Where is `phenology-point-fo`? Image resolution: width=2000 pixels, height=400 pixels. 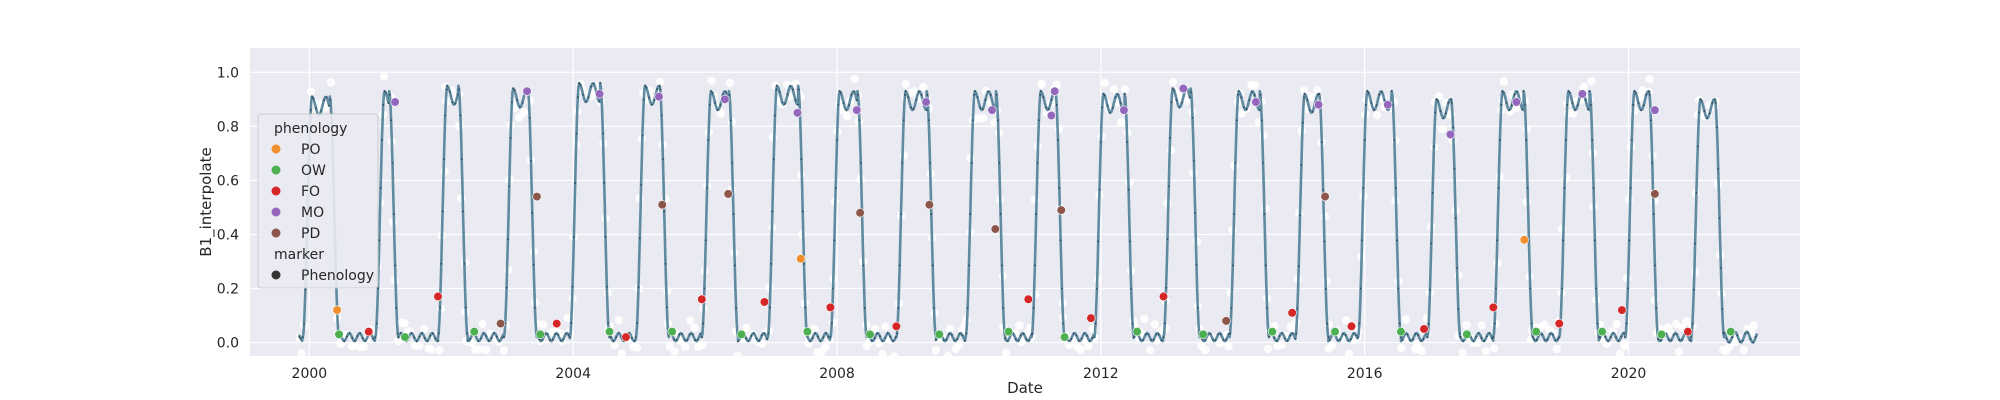 phenology-point-fo is located at coordinates (1424, 329).